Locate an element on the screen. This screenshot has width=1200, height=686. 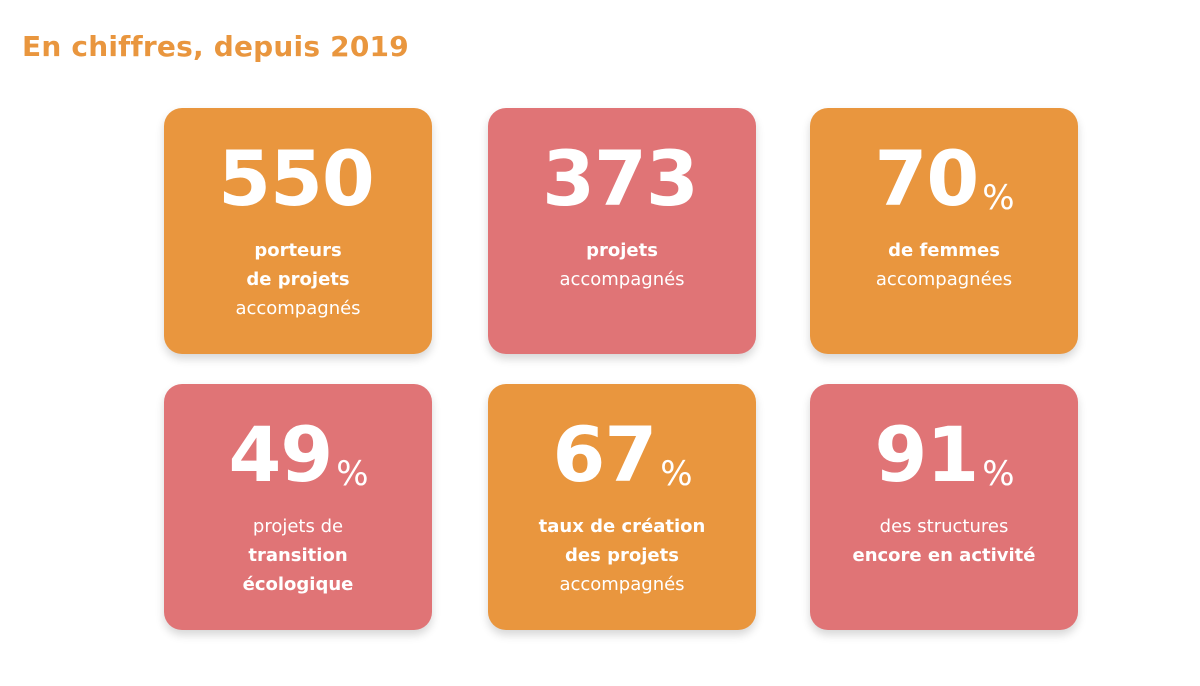
stat-value: 67% is located at coordinates (622, 455).